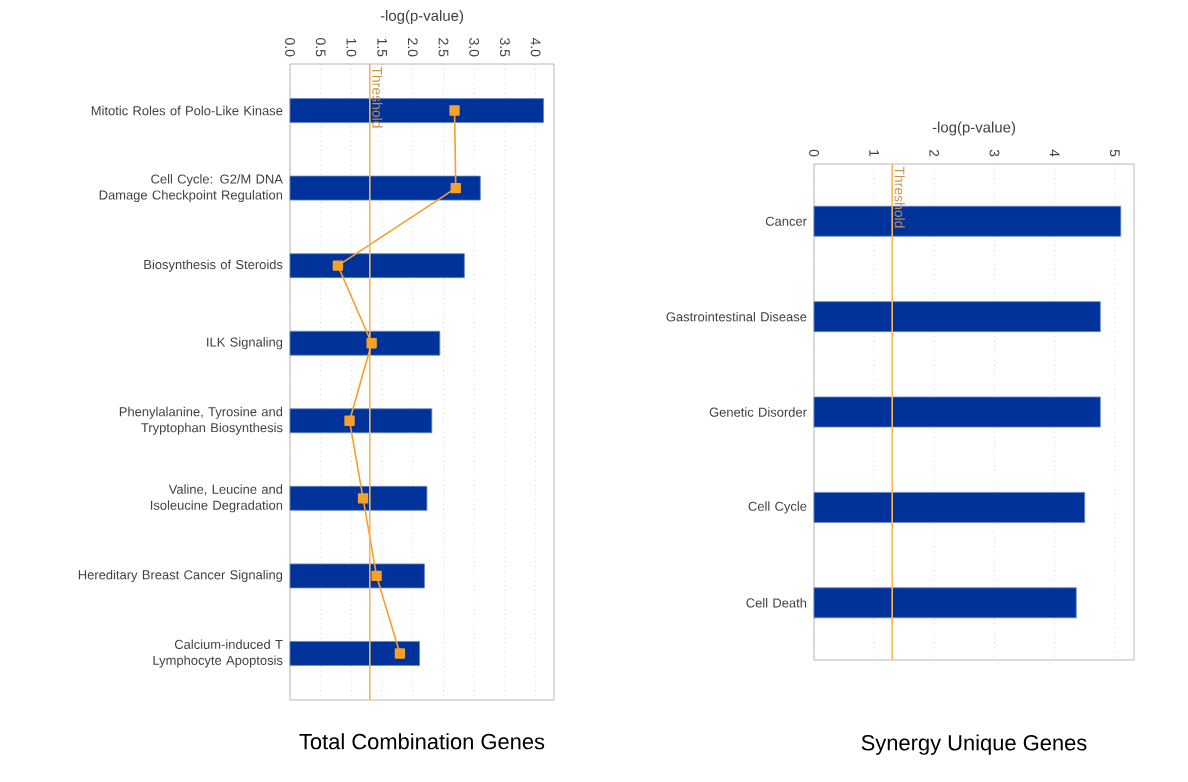 This screenshot has height=782, width=1188. What do you see at coordinates (974, 744) in the screenshot?
I see `text: Synergy Unique Genes` at bounding box center [974, 744].